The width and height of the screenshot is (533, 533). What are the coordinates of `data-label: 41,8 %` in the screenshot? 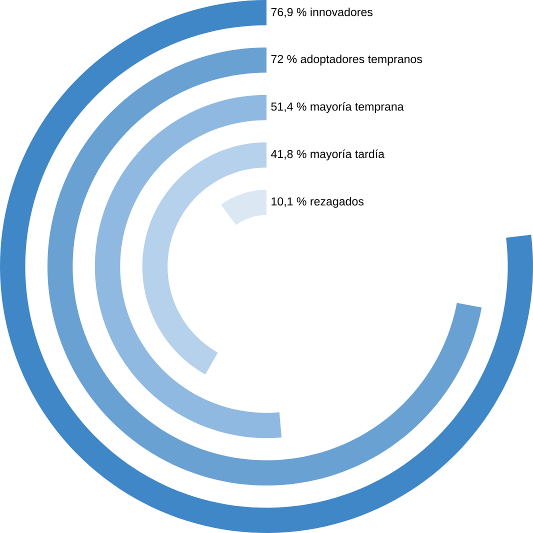 It's located at (288, 155).